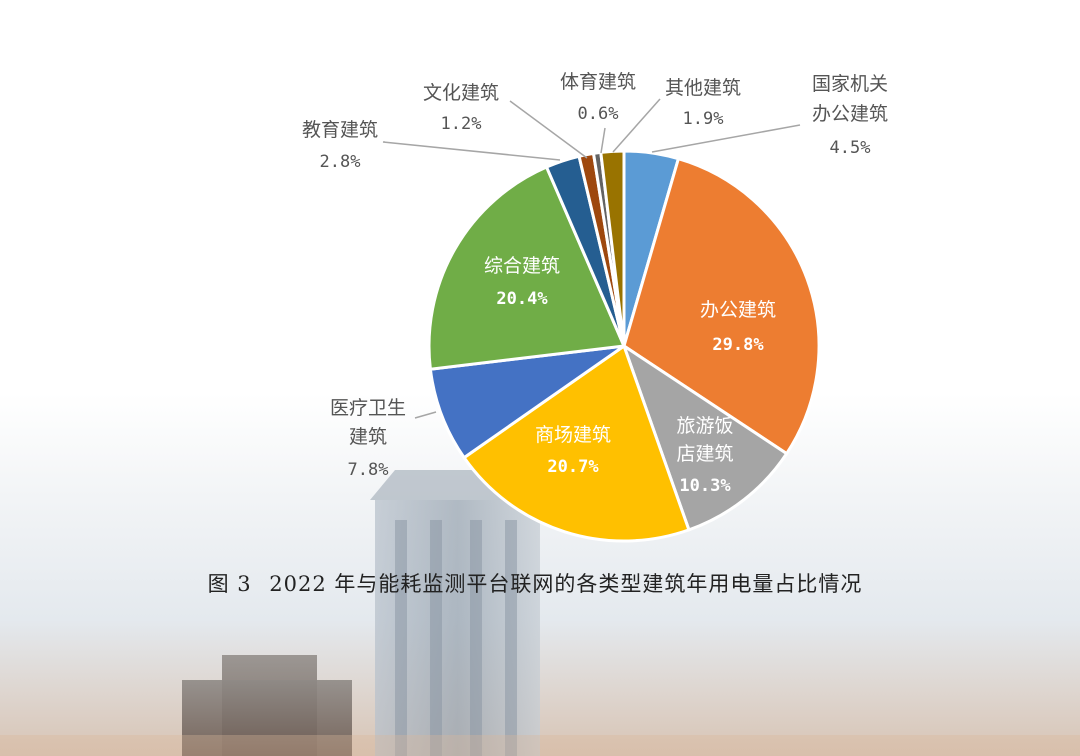 This screenshot has width=1080, height=756. I want to click on slice-percent-9: 1.9%, so click(703, 119).